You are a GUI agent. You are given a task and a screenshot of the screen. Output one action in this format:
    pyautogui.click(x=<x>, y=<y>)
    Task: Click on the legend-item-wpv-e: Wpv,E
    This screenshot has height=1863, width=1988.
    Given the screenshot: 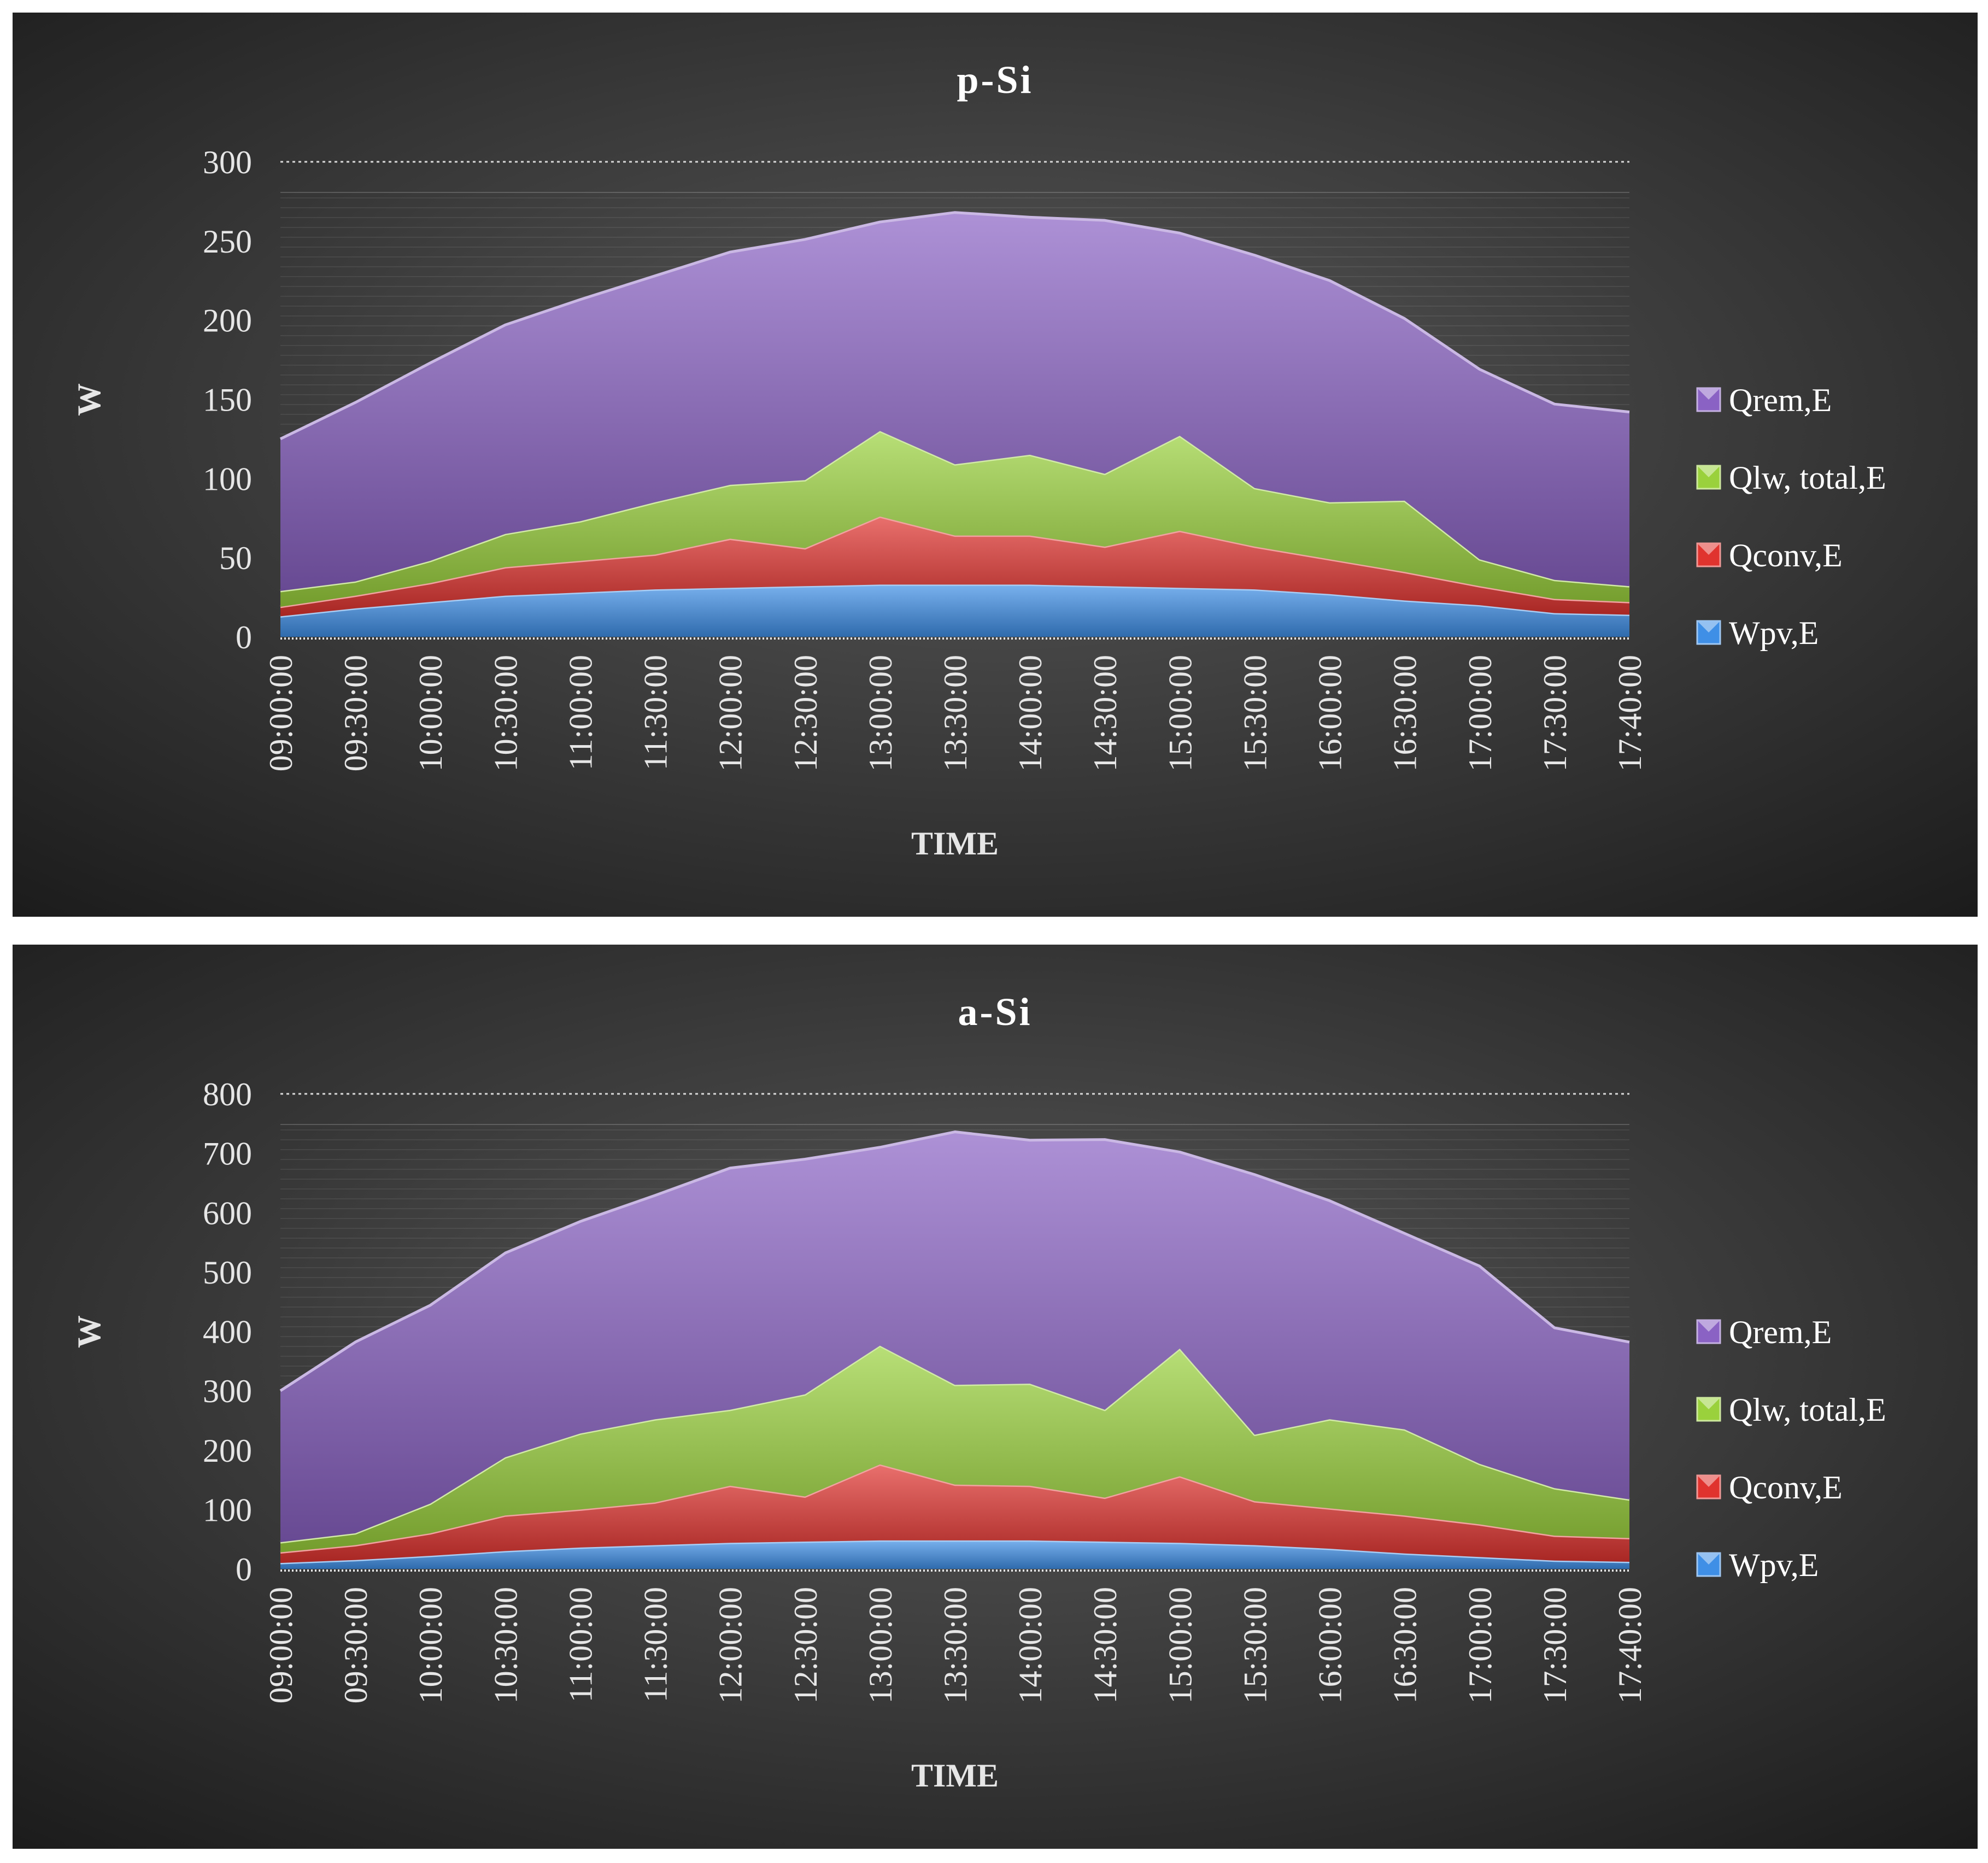 What is the action you would take?
    pyautogui.click(x=1757, y=633)
    